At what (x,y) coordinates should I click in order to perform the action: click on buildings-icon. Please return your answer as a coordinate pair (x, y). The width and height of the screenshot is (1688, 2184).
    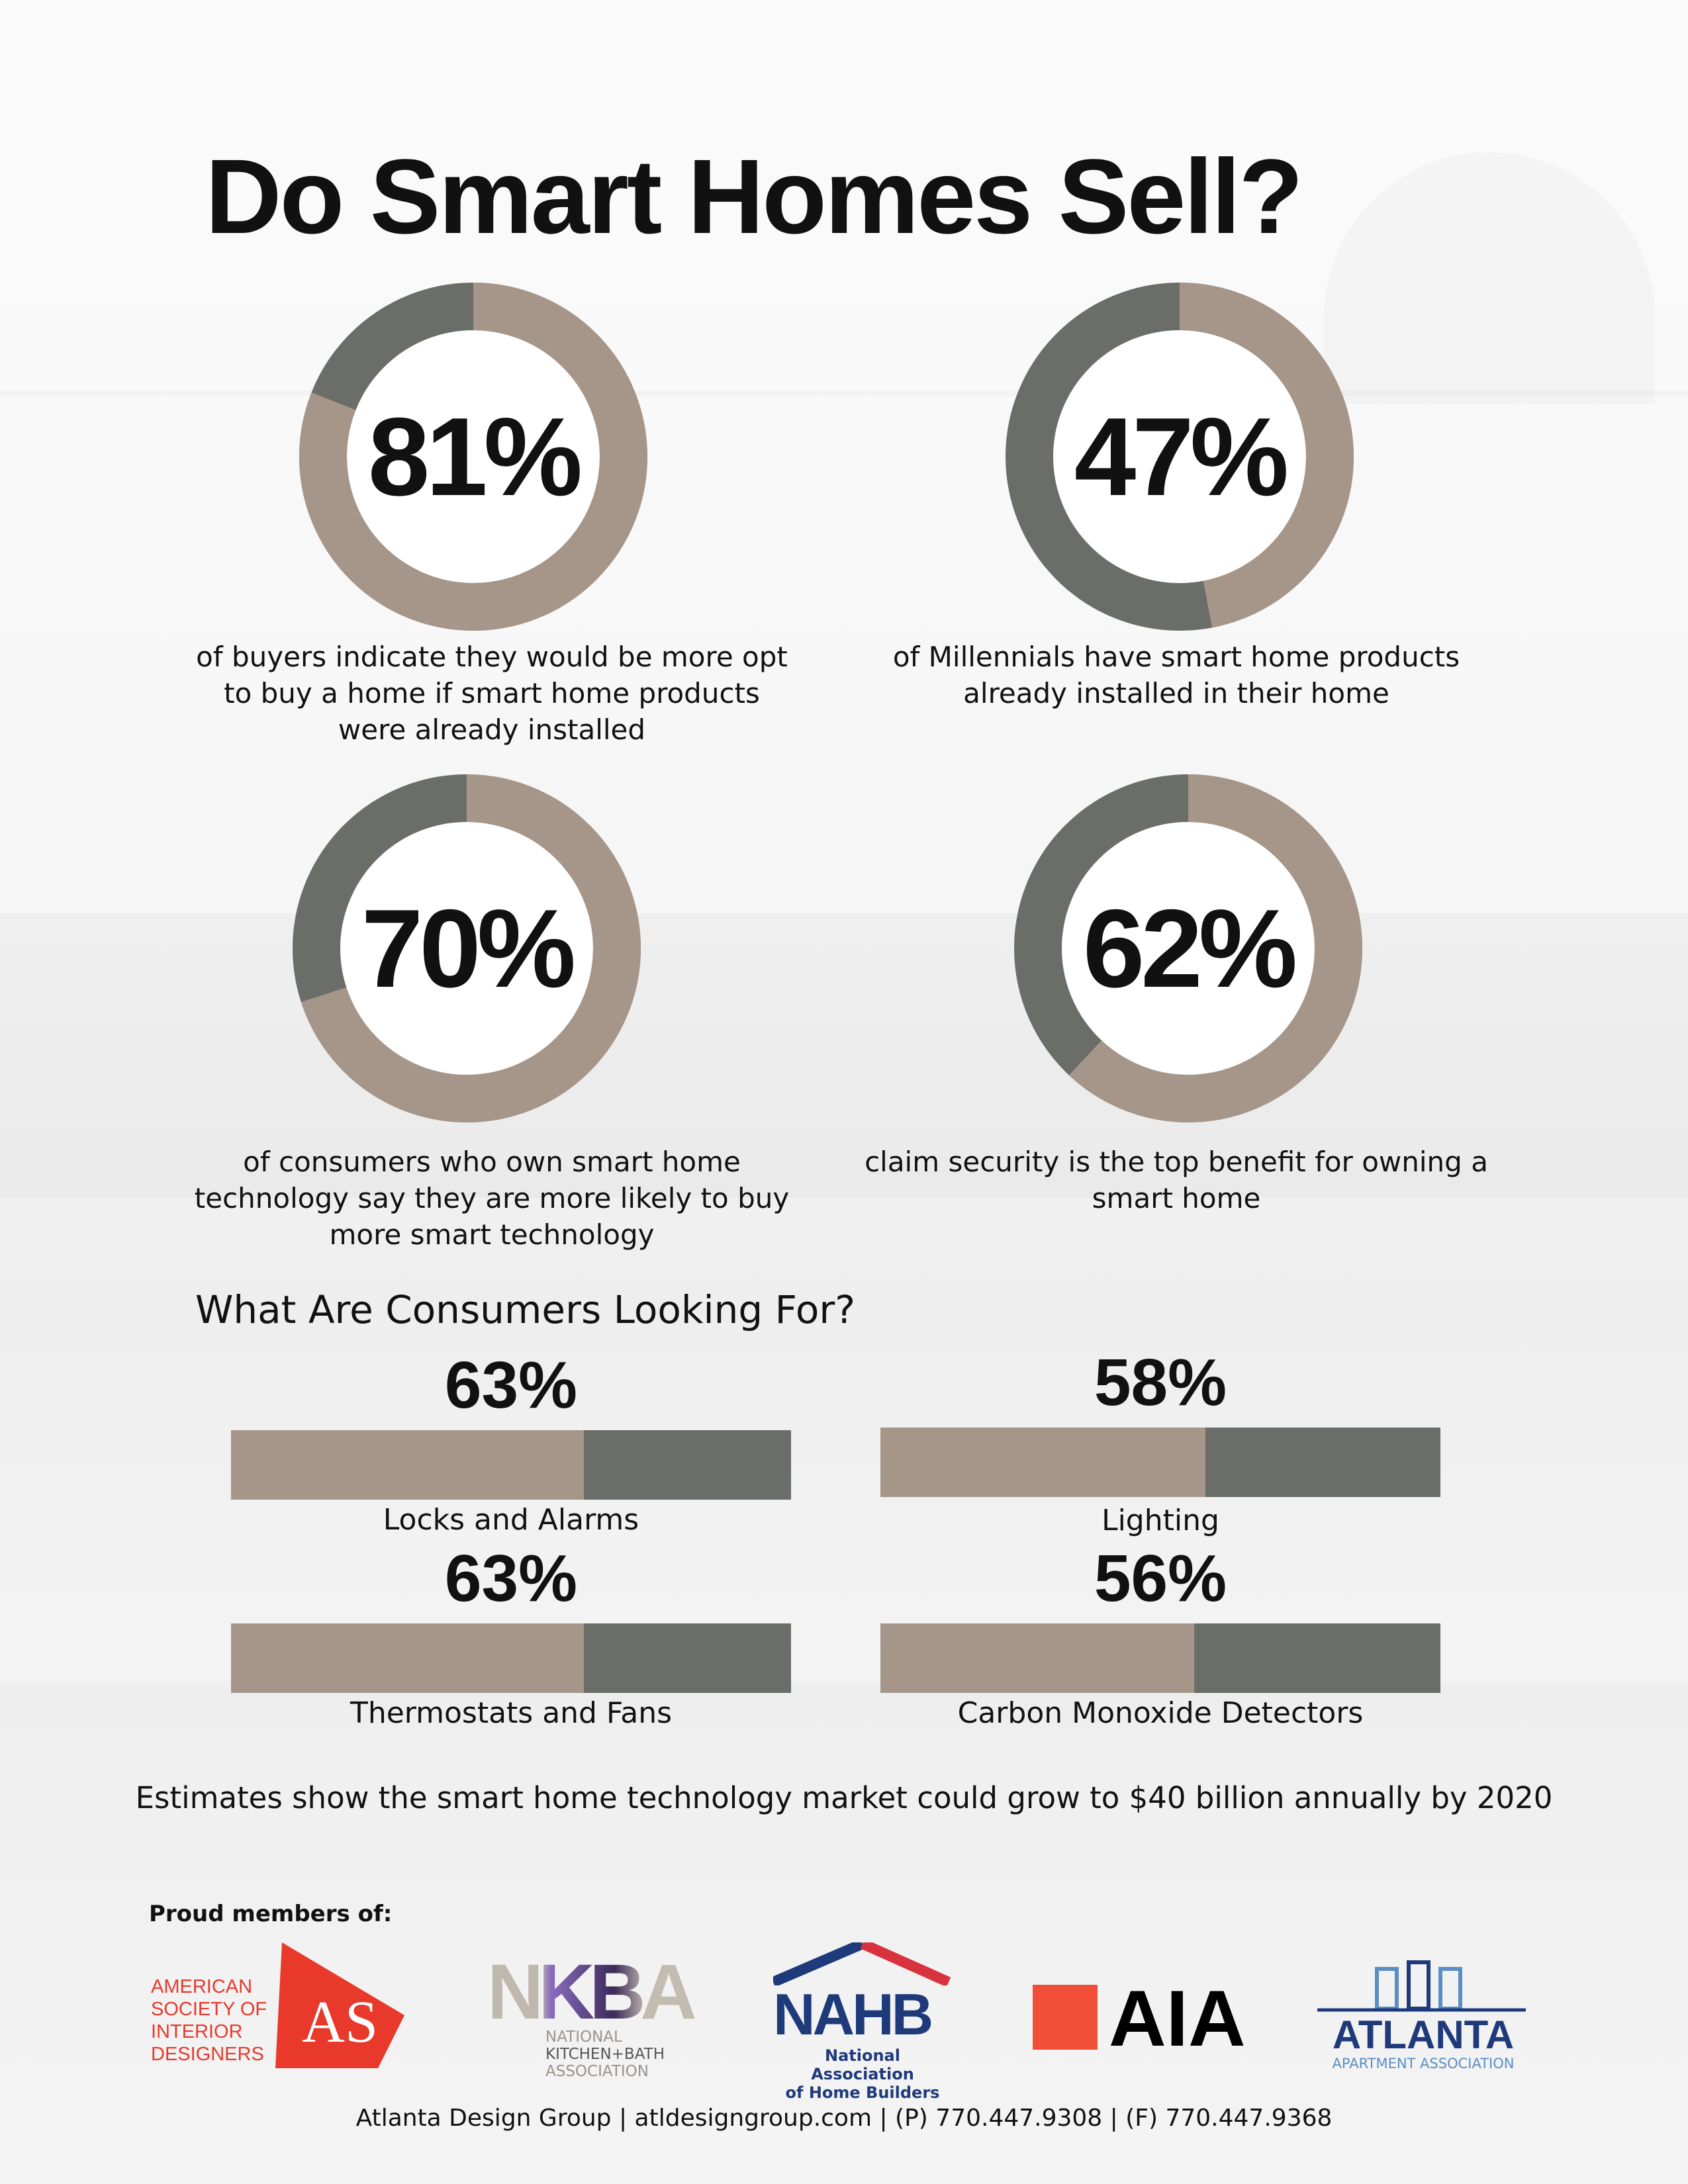
    Looking at the image, I should click on (1421, 1986).